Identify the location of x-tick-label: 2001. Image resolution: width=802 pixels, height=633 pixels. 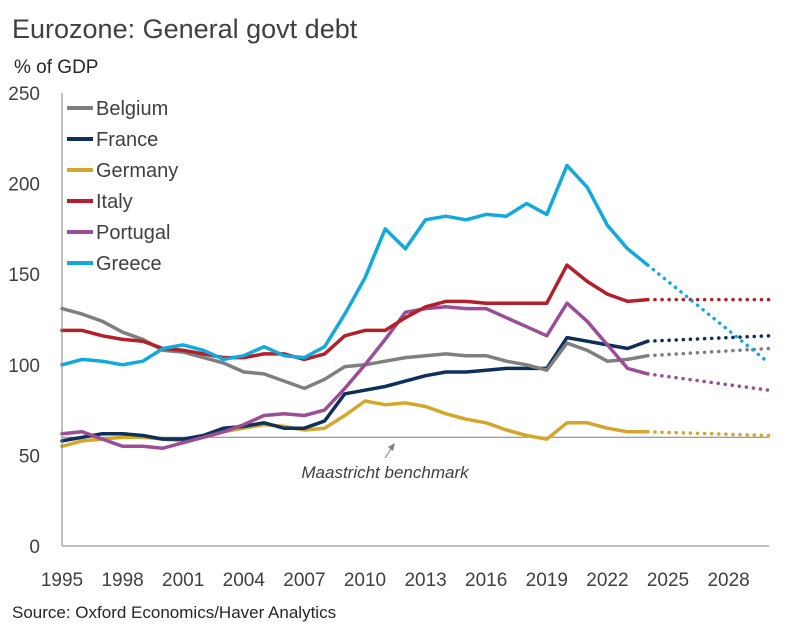
(183, 580).